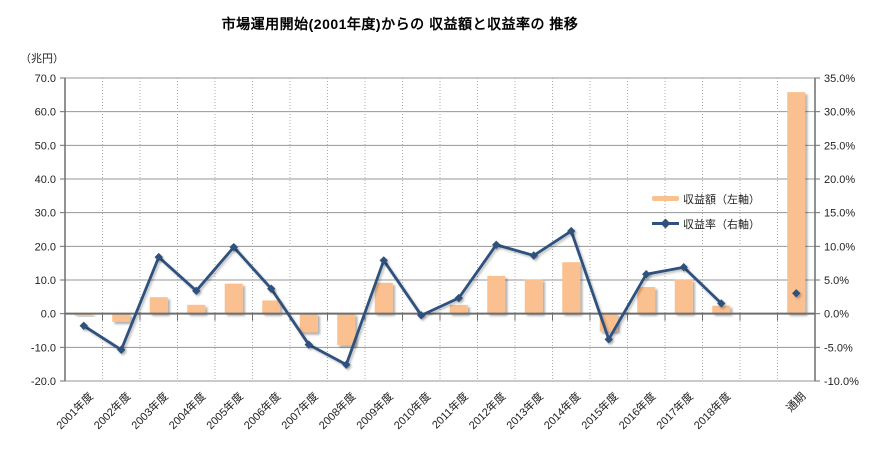 This screenshot has width=875, height=467. Describe the element at coordinates (262, 410) in the screenshot. I see `x-category-label: 2006年度` at that location.